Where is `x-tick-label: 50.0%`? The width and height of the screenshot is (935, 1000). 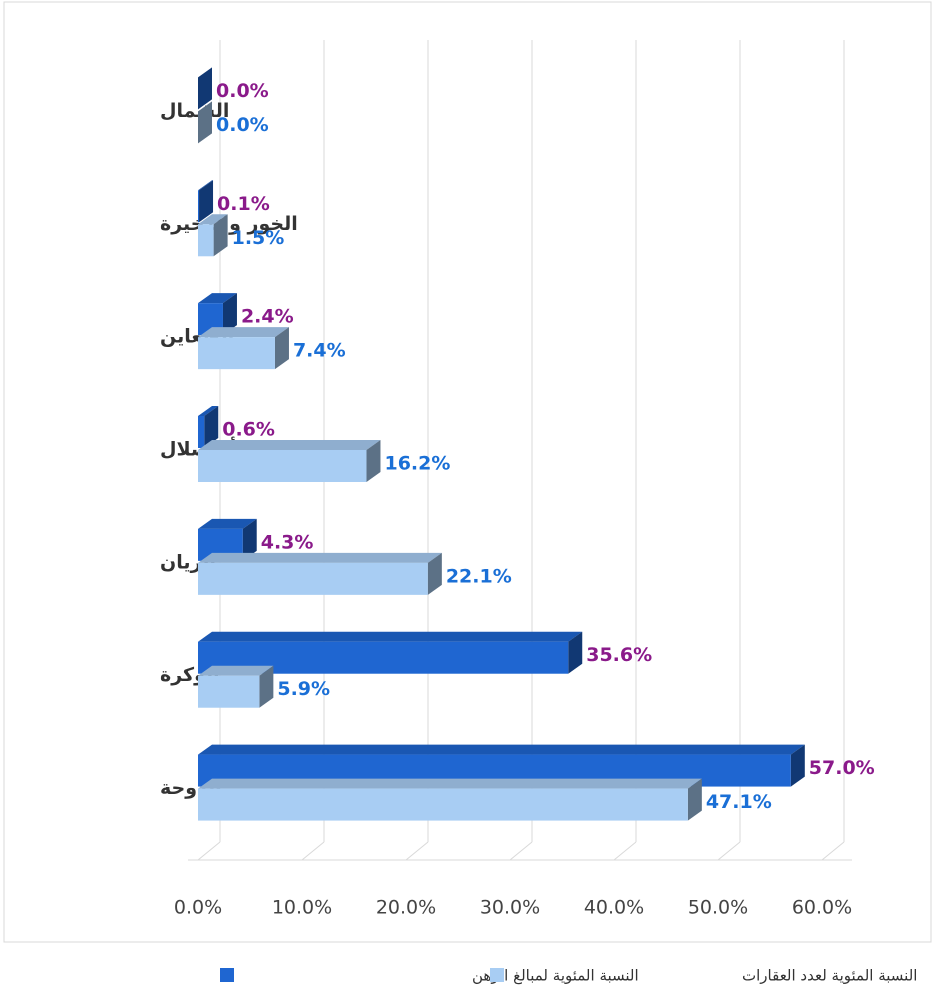 x-tick-label: 50.0% is located at coordinates (718, 908).